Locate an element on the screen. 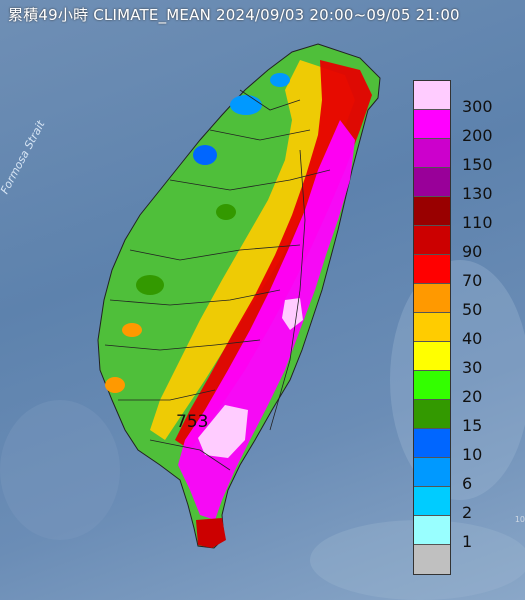  legend-label: 110 is located at coordinates (477, 222).